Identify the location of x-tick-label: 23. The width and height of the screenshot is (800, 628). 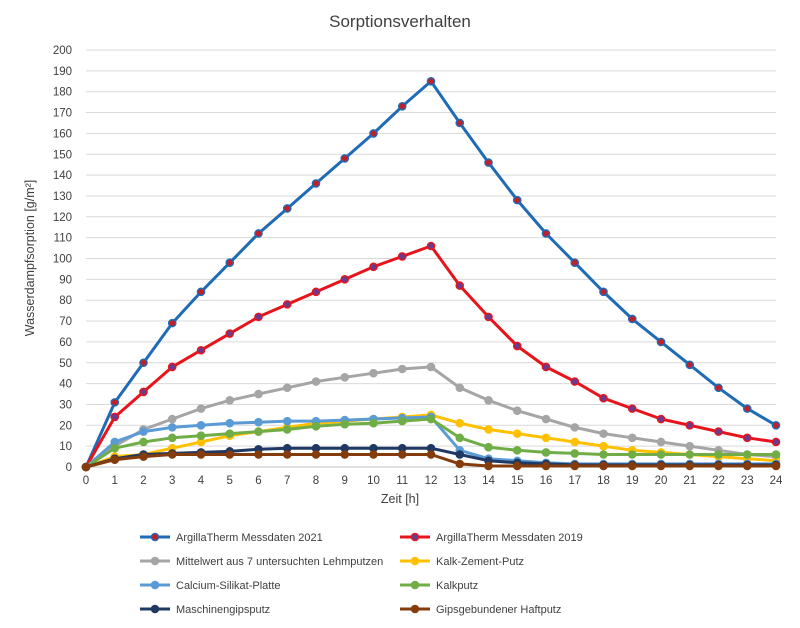
(747, 481).